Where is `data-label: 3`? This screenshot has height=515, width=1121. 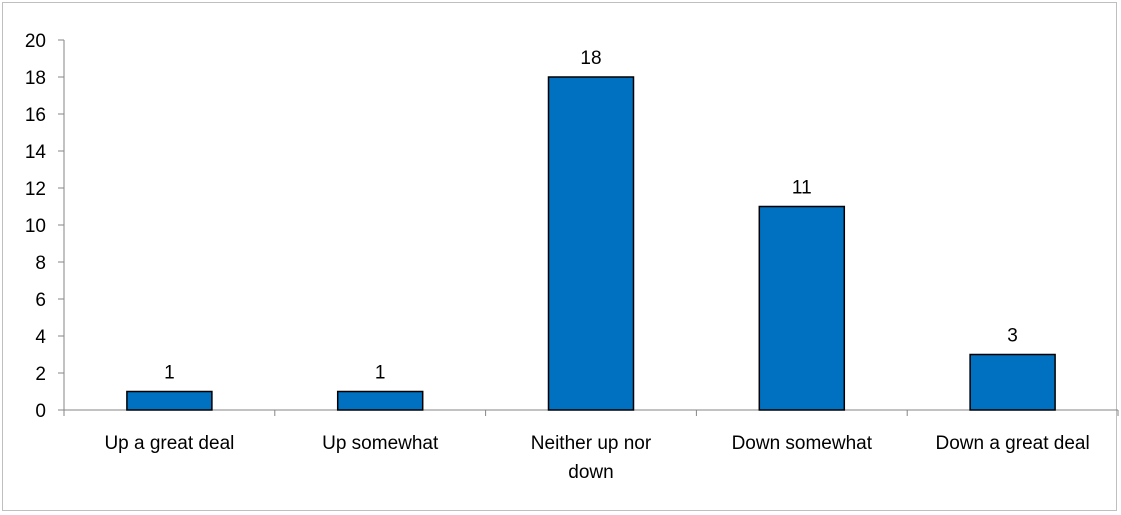 data-label: 3 is located at coordinates (1012, 336).